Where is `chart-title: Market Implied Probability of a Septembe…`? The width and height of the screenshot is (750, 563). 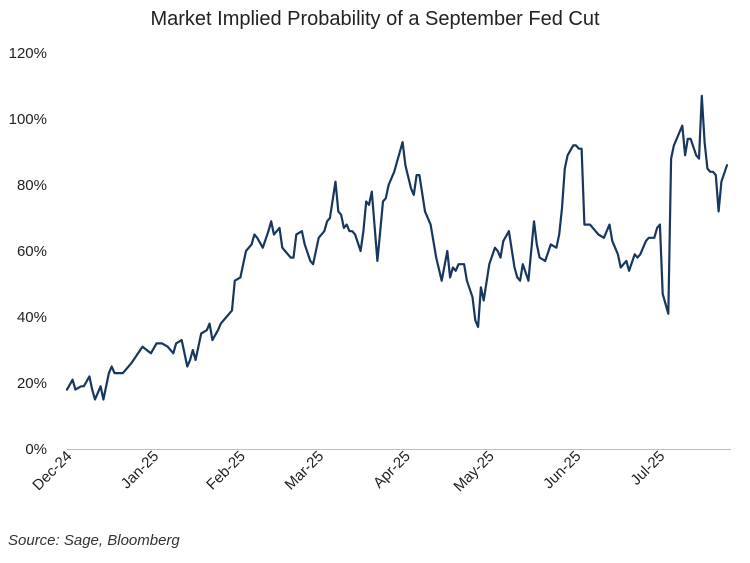 chart-title: Market Implied Probability of a Septembe… is located at coordinates (375, 19).